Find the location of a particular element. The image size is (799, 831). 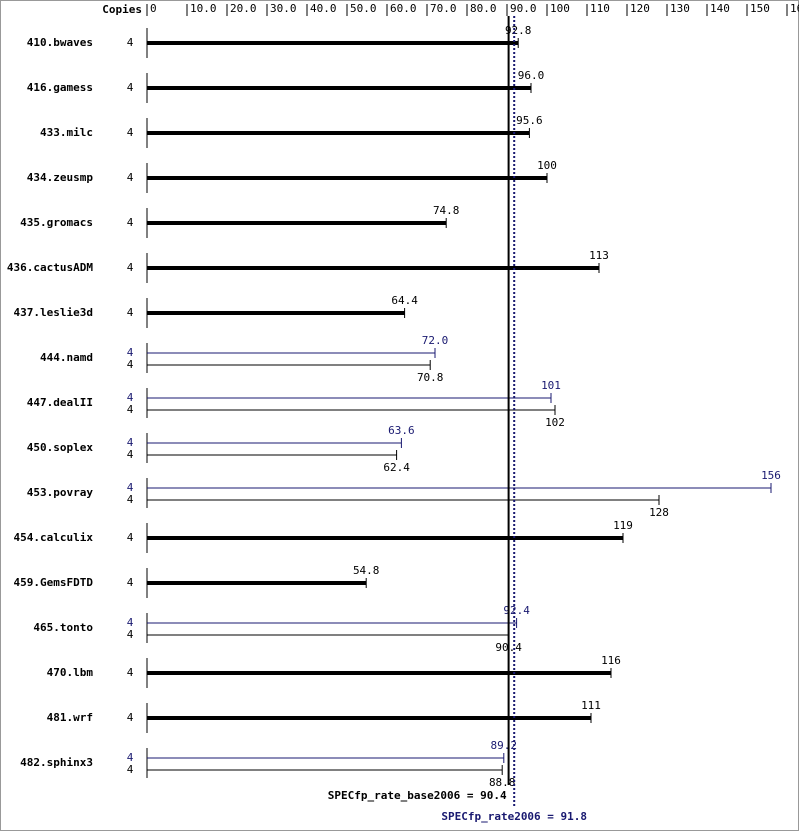

x-tick-label: 150 is located at coordinates (760, 8).